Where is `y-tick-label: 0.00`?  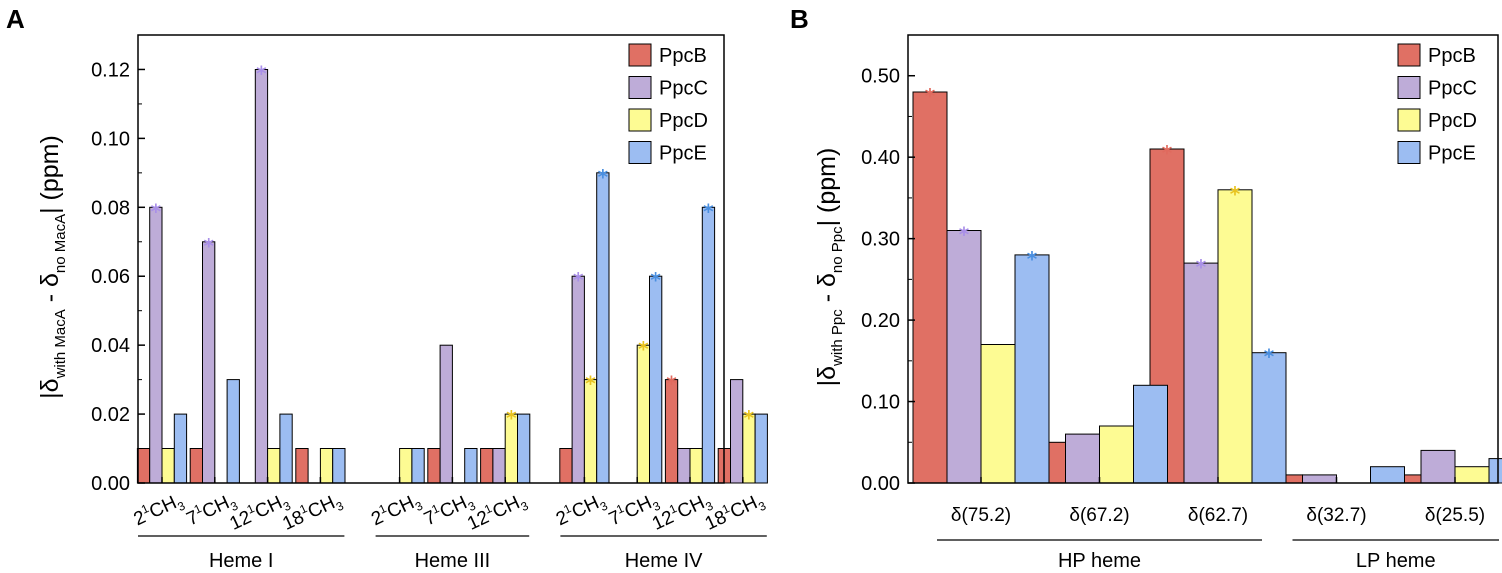
y-tick-label: 0.00 is located at coordinates (880, 484).